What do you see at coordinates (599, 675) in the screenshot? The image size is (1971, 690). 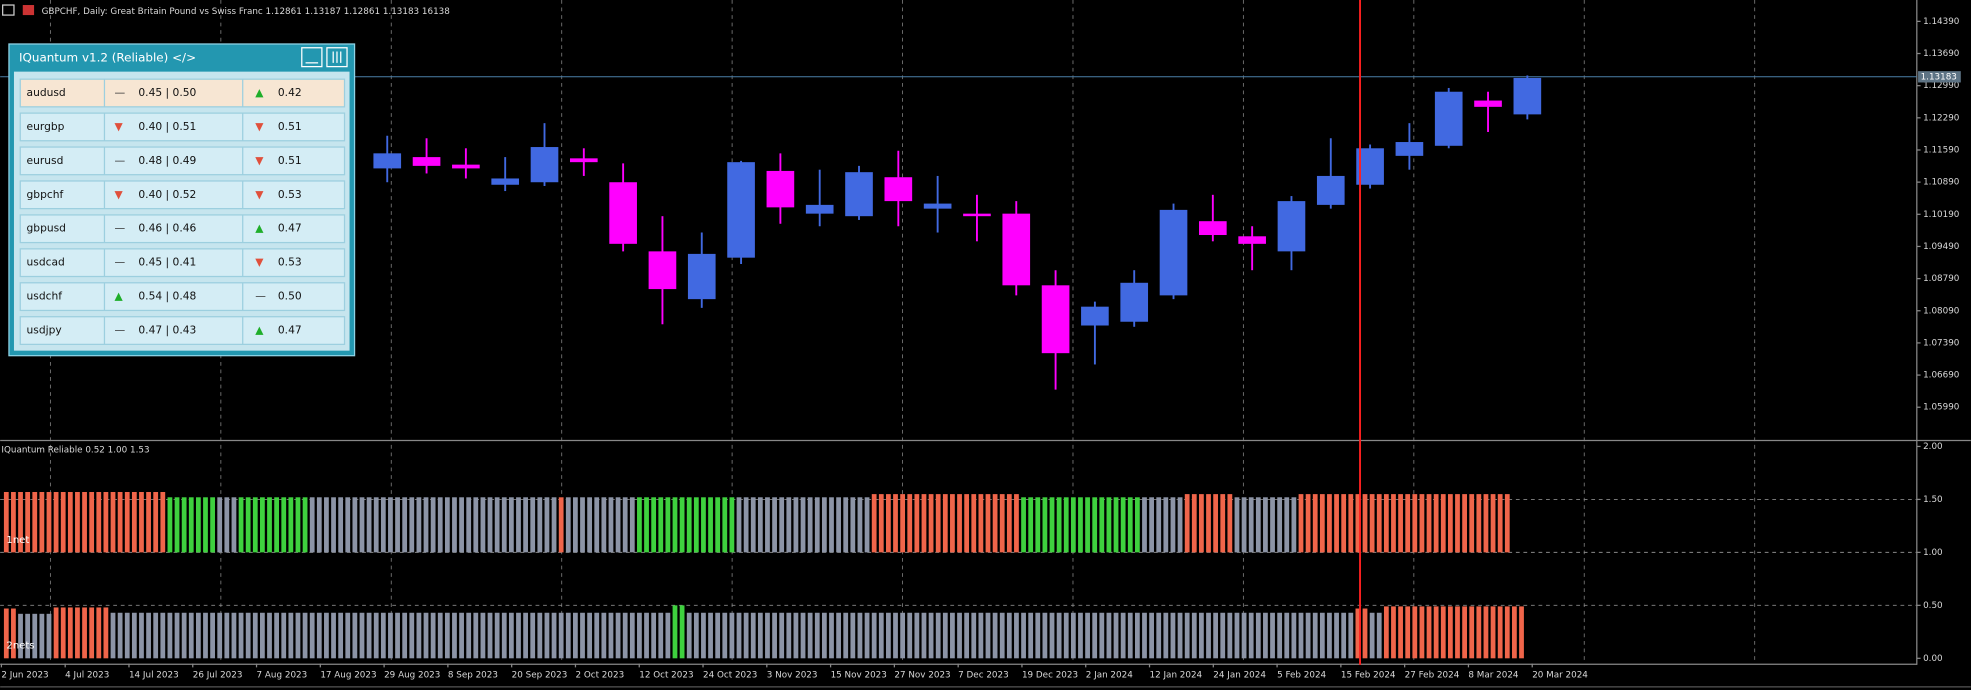 I see `time-label: 2 Oct 2023` at bounding box center [599, 675].